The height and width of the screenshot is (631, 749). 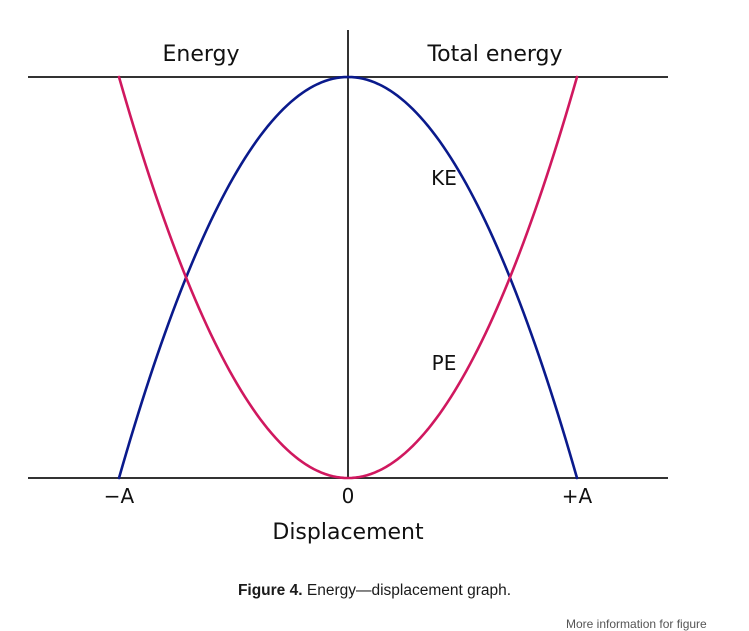 What do you see at coordinates (444, 178) in the screenshot?
I see `series-label-ke: KE` at bounding box center [444, 178].